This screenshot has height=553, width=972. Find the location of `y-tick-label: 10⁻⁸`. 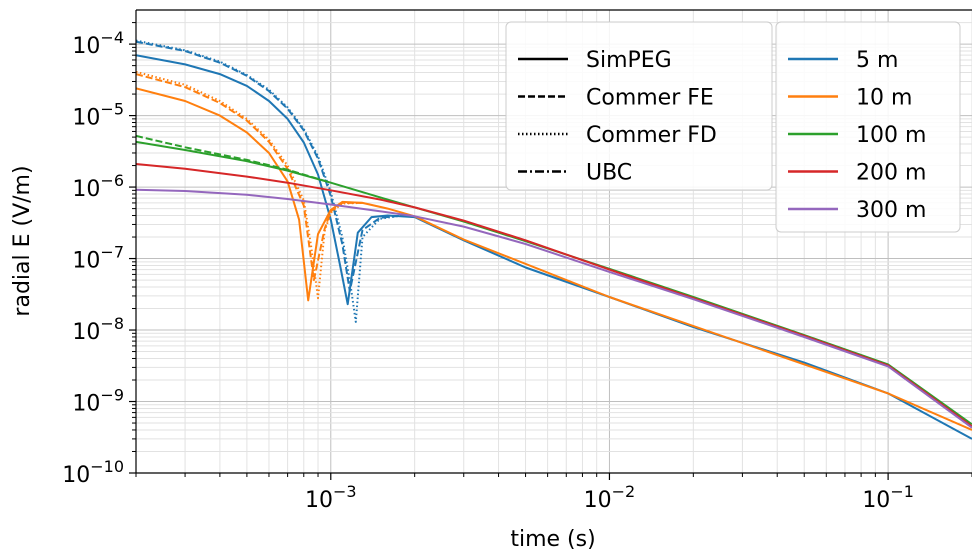

y-tick-label: 10⁻⁸ is located at coordinates (98, 329).